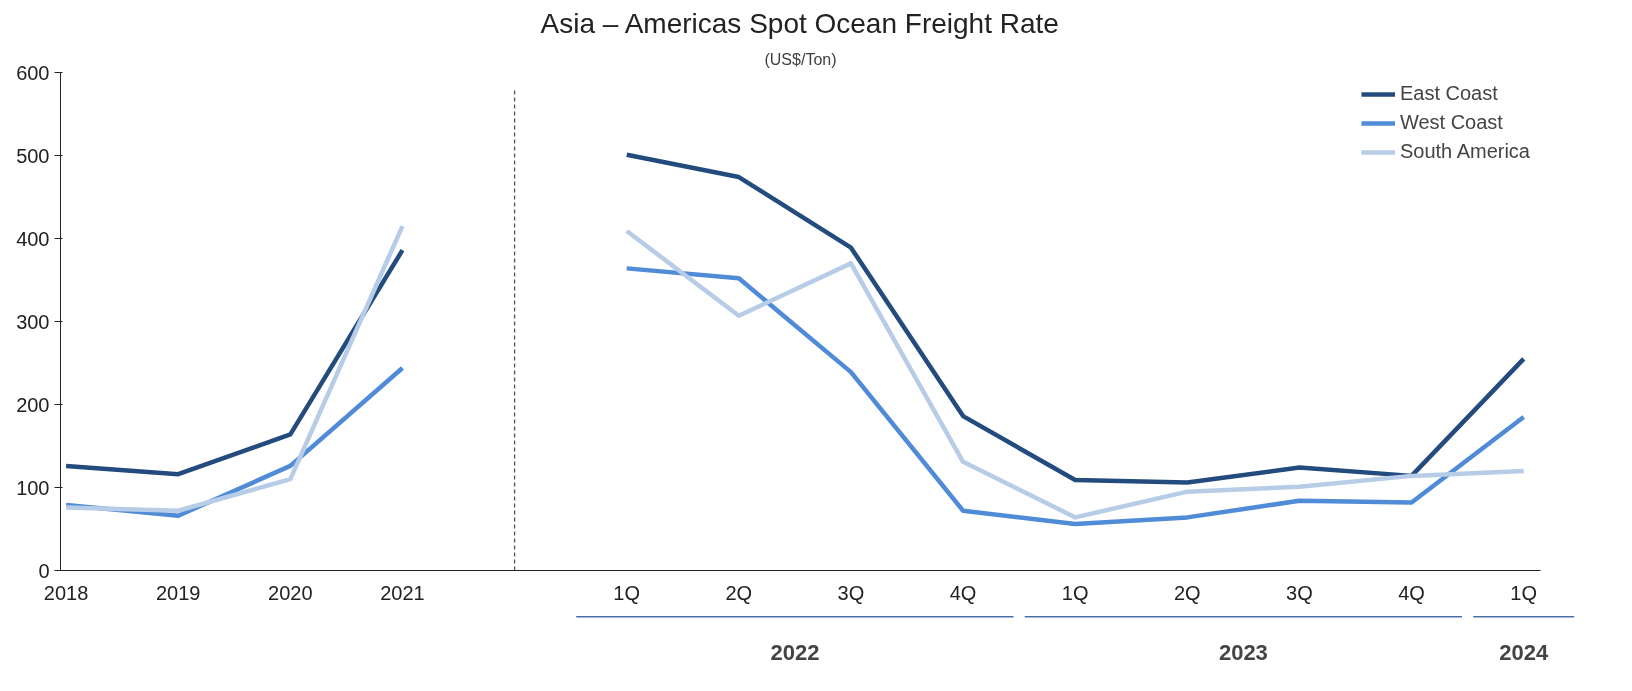  I want to click on x-tick-label: 2019, so click(178, 592).